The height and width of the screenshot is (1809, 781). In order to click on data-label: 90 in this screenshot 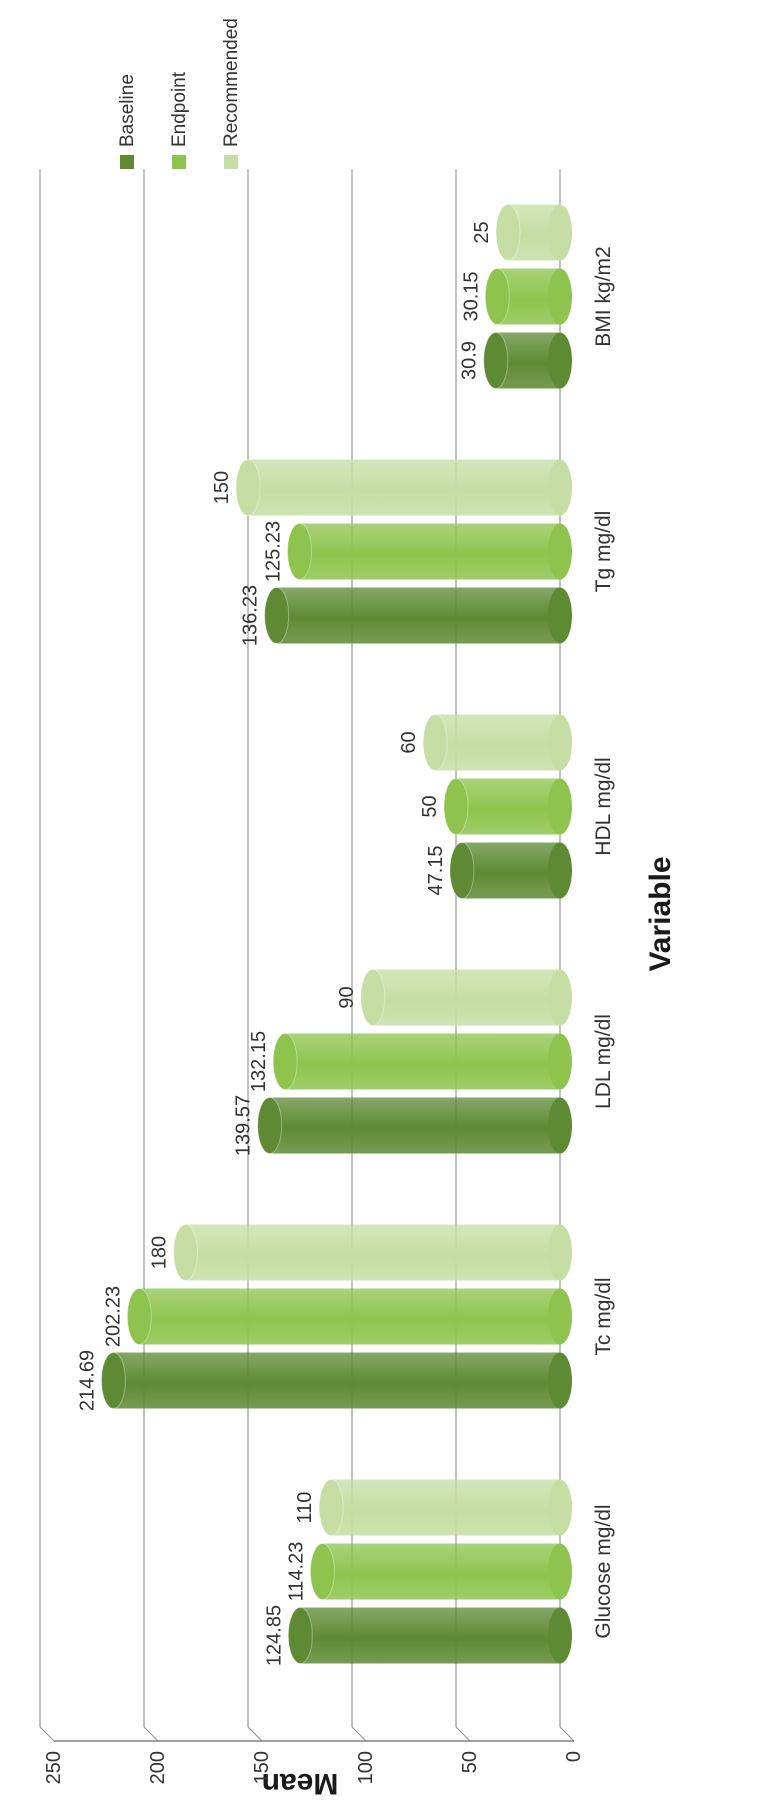, I will do `click(347, 997)`.